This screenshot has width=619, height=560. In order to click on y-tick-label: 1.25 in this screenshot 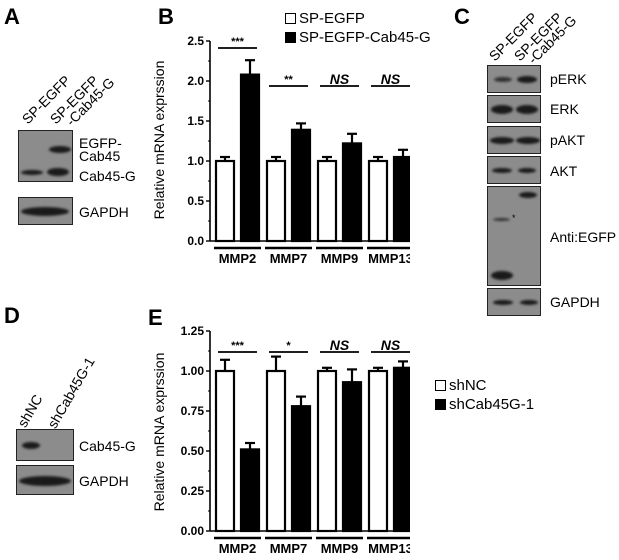, I will do `click(193, 331)`.